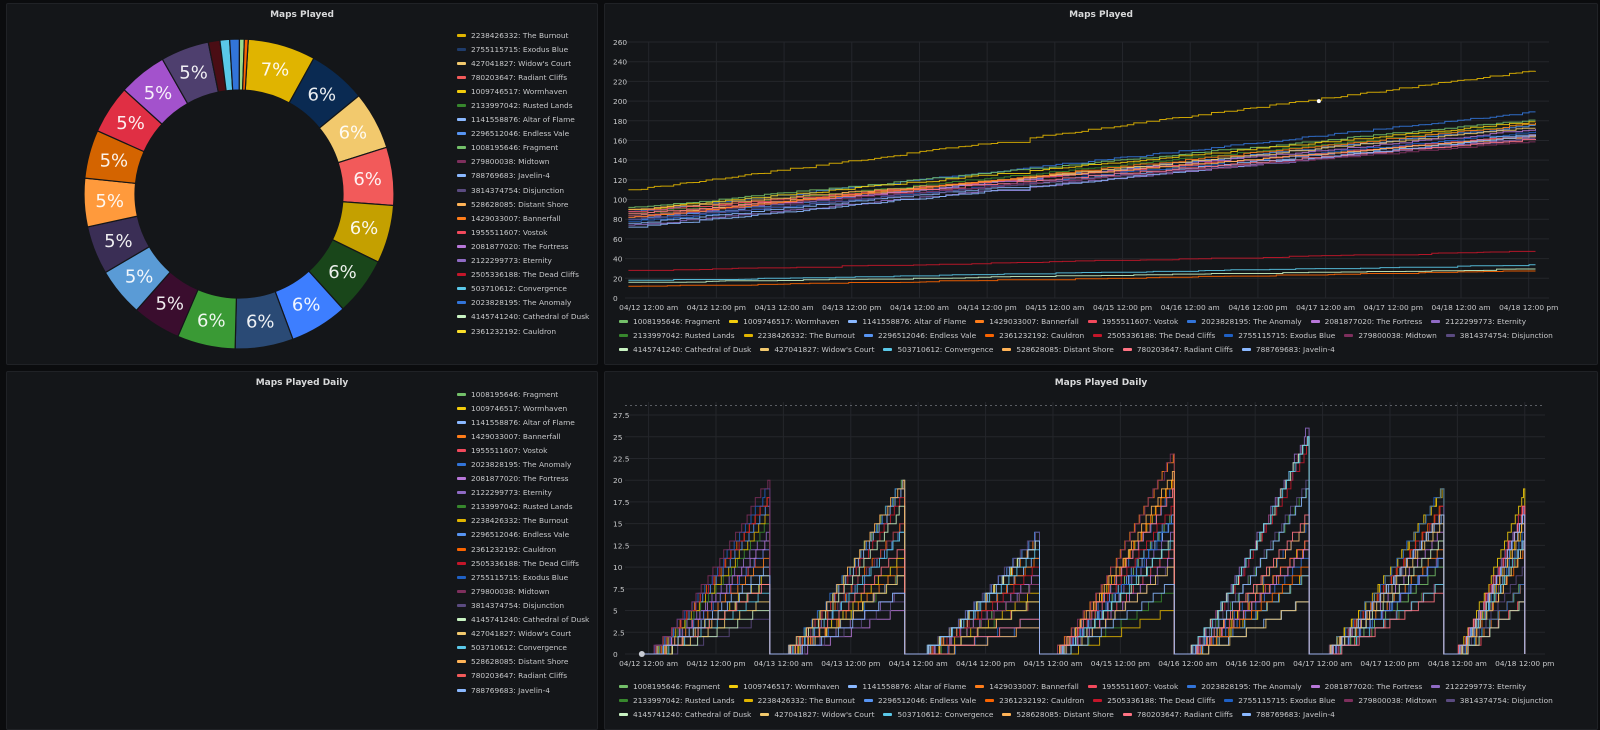  I want to click on series-line-the-dead-cliffs, so click(1082, 260).